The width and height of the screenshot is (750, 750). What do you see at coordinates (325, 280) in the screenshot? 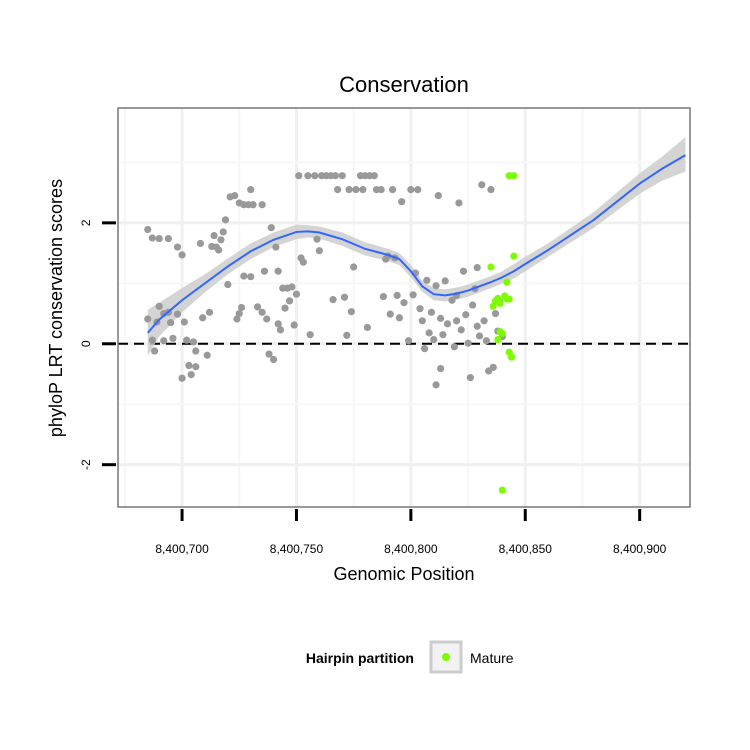
I see `series-other` at bounding box center [325, 280].